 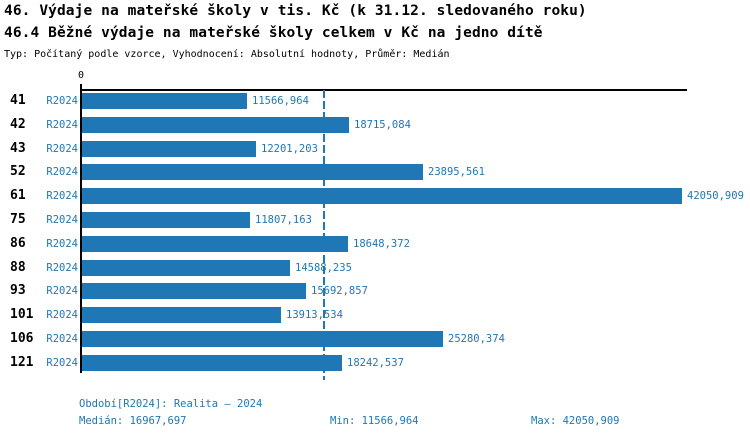 What do you see at coordinates (384, 90) in the screenshot?
I see `x-axis-line` at bounding box center [384, 90].